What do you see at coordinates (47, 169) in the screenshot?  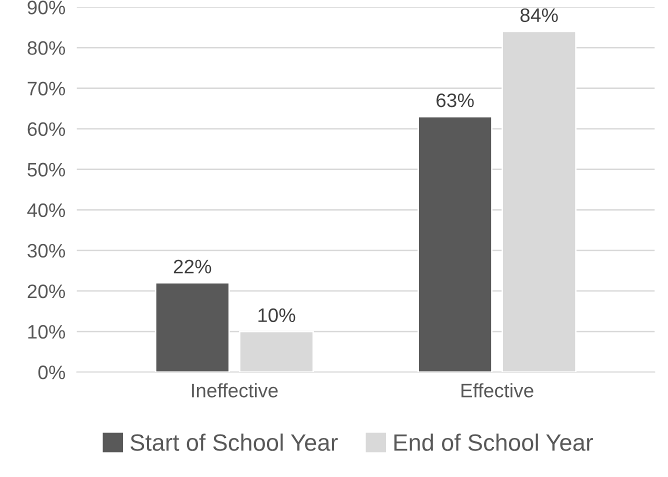 I see `y-tick-label: 50%` at bounding box center [47, 169].